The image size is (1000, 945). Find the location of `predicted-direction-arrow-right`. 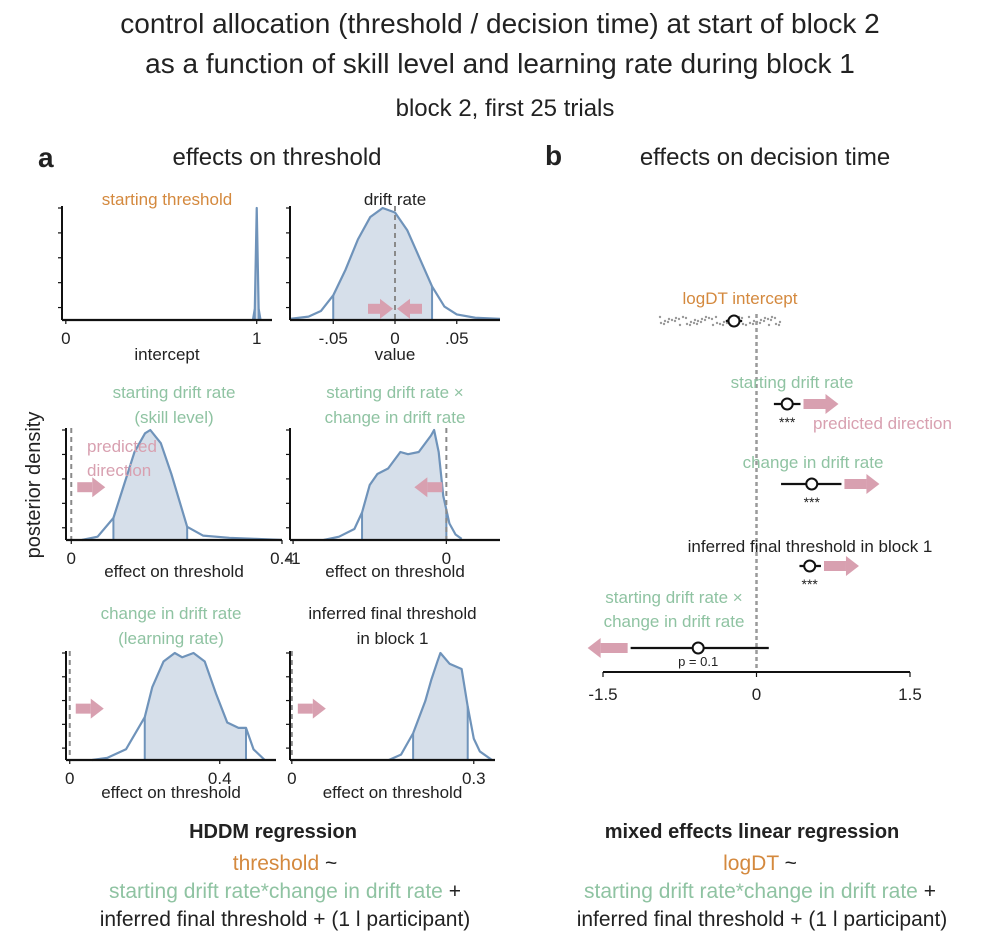

predicted-direction-arrow-right is located at coordinates (380, 308).